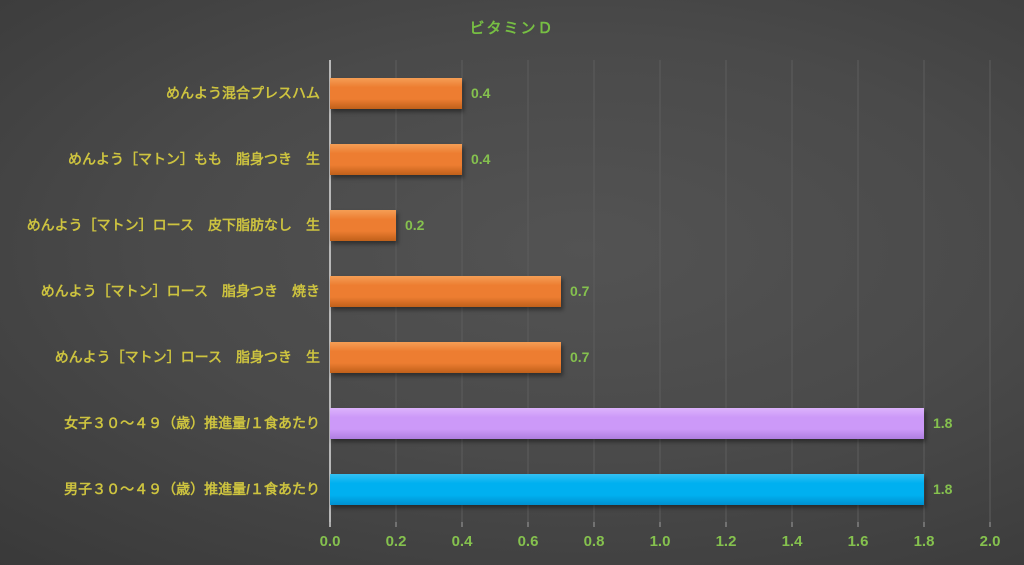 The height and width of the screenshot is (565, 1024). Describe the element at coordinates (330, 541) in the screenshot. I see `x-tick-label: 0.0` at that location.